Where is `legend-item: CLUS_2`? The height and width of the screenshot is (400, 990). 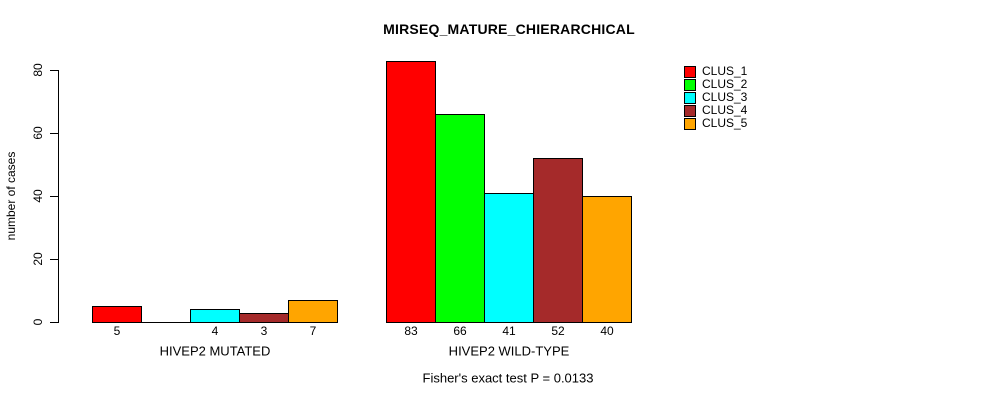 legend-item: CLUS_2 is located at coordinates (715, 84).